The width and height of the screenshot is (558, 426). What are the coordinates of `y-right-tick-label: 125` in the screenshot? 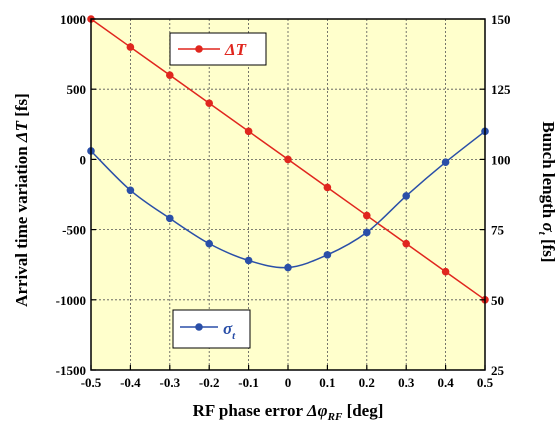 It's located at (501, 89).